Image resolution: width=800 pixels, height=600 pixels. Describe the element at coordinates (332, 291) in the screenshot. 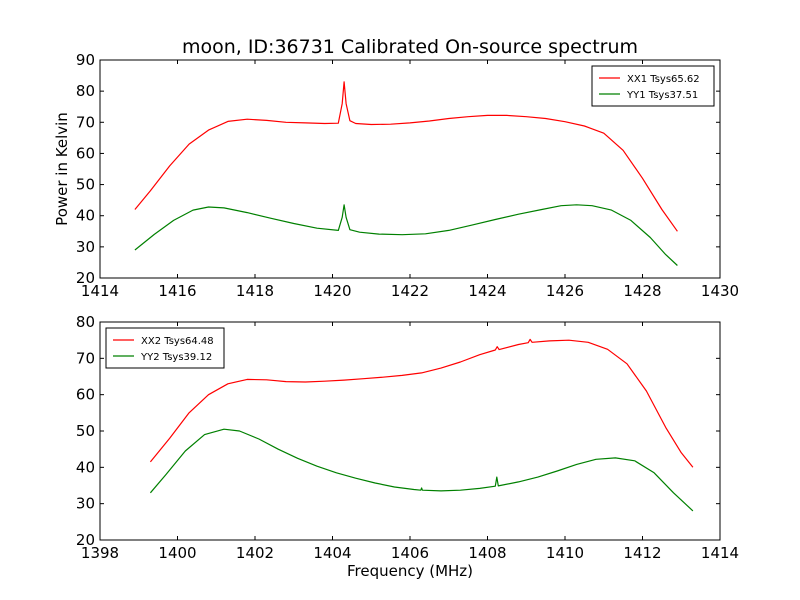

I see `x-tick-label: 1420` at that location.